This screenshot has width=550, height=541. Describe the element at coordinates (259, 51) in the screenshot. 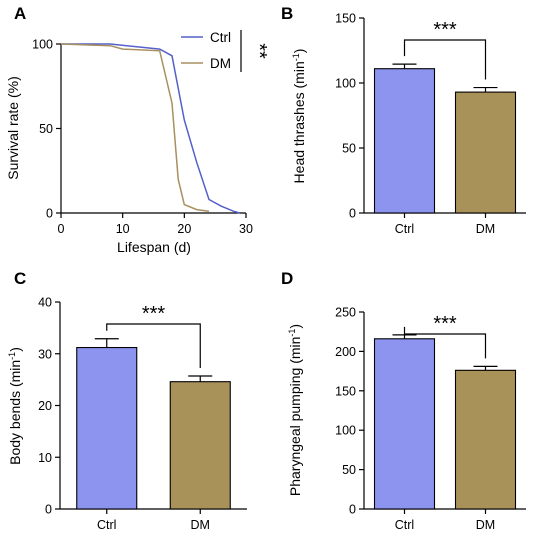

I see `significance-label: **` at that location.